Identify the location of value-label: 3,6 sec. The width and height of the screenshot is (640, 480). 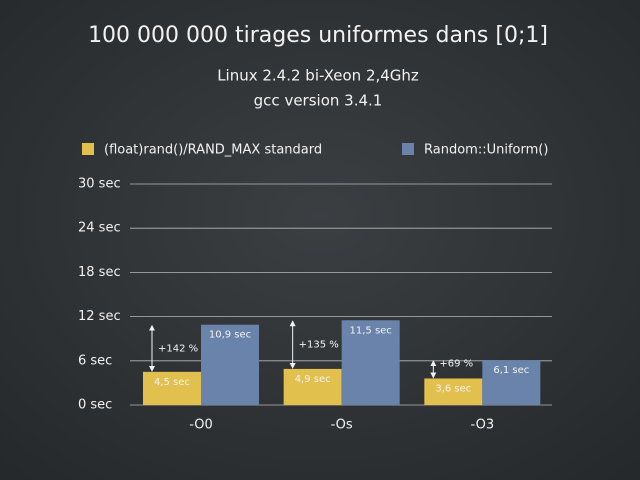
(453, 388).